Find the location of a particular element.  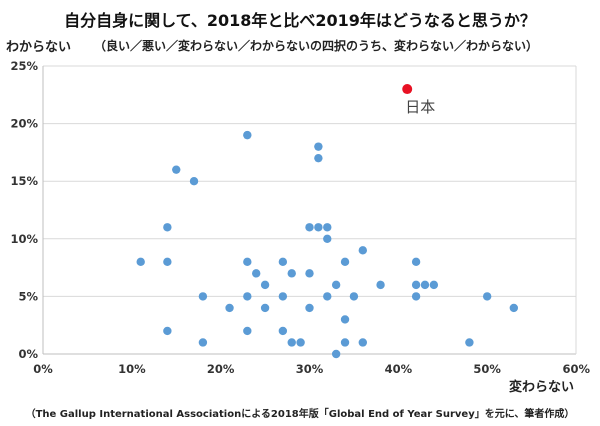

y-tick-labels: 0% 5% 10% 15% 20% 25% is located at coordinates (24, 210).